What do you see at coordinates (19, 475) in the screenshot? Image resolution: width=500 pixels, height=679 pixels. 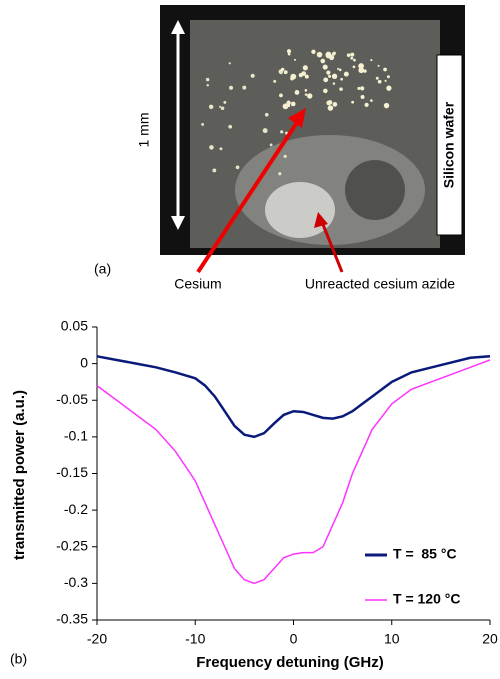 I see `y-axis-title: transmitted power (a.u.)` at bounding box center [19, 475].